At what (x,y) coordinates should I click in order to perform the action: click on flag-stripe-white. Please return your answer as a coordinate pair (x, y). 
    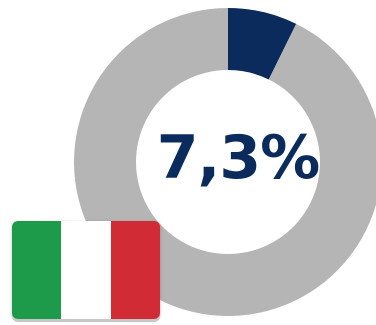
    Looking at the image, I should click on (86, 270).